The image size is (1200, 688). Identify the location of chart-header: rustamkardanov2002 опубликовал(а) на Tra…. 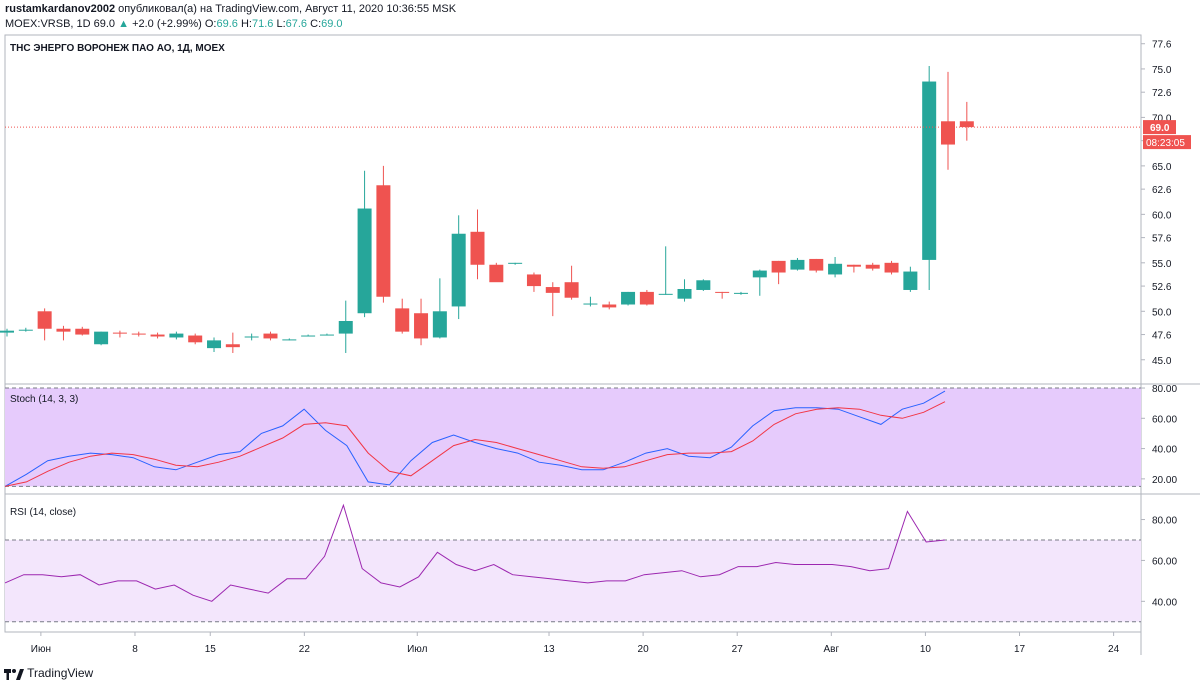
(600, 17).